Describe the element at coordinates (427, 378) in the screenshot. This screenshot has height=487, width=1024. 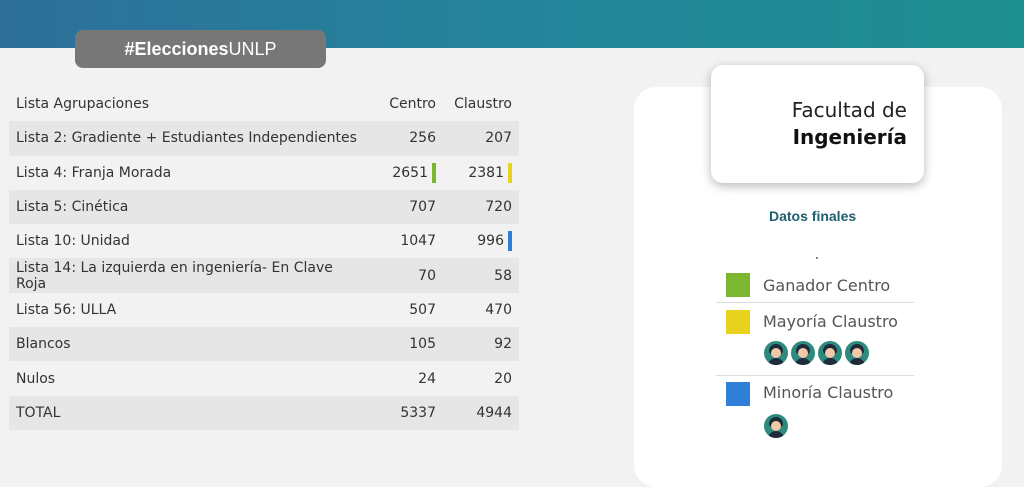
I see `centro-value: 24` at that location.